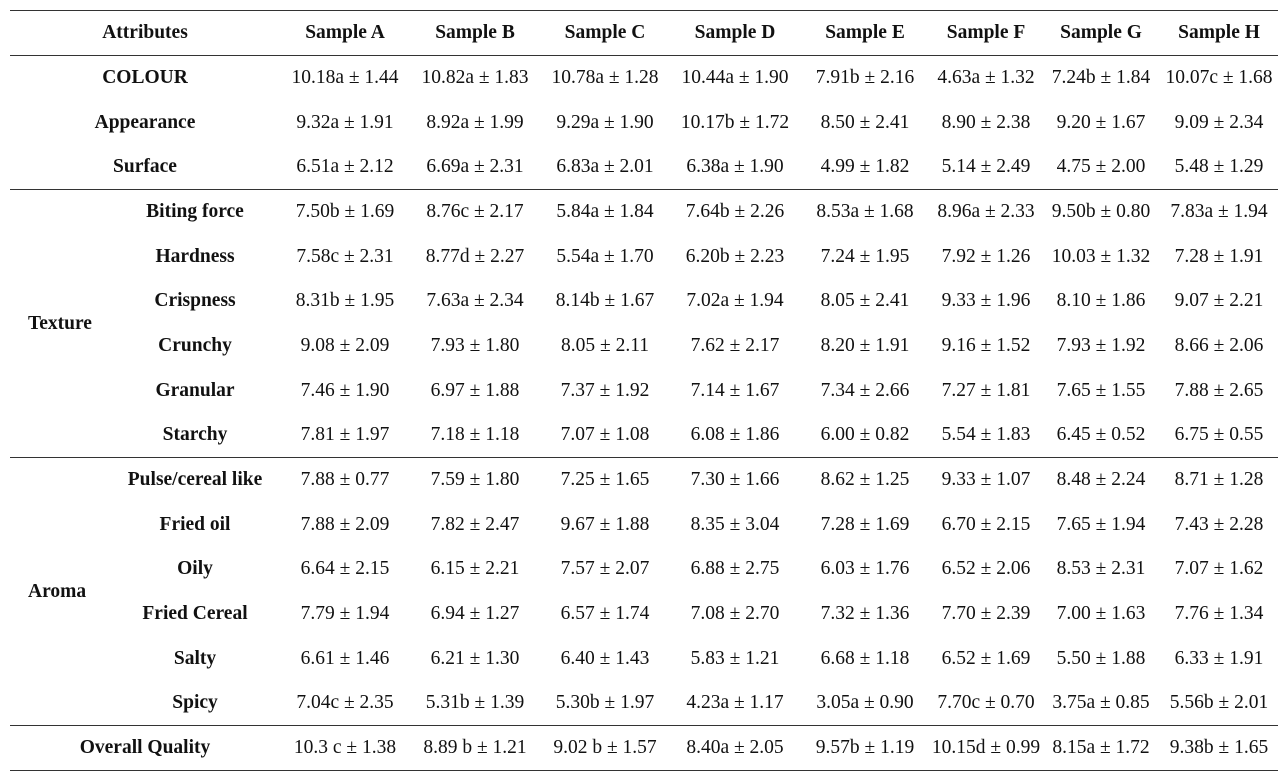 The image size is (1282, 784). I want to click on value-cell: 8.89 b ± 1.21, so click(475, 748).